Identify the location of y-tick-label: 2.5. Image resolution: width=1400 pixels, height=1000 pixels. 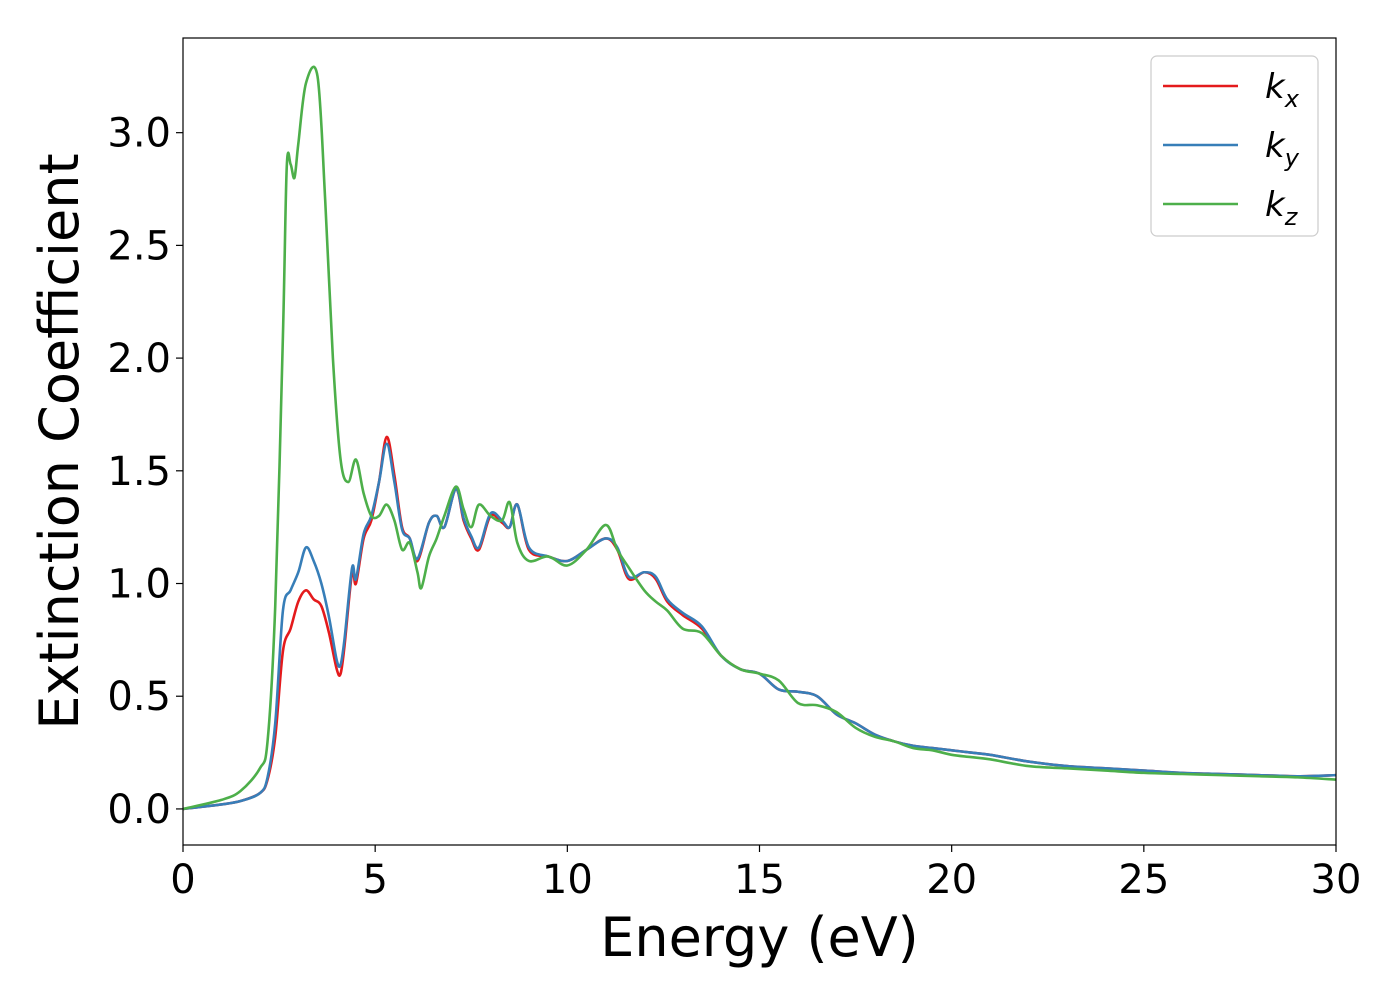
(139, 246).